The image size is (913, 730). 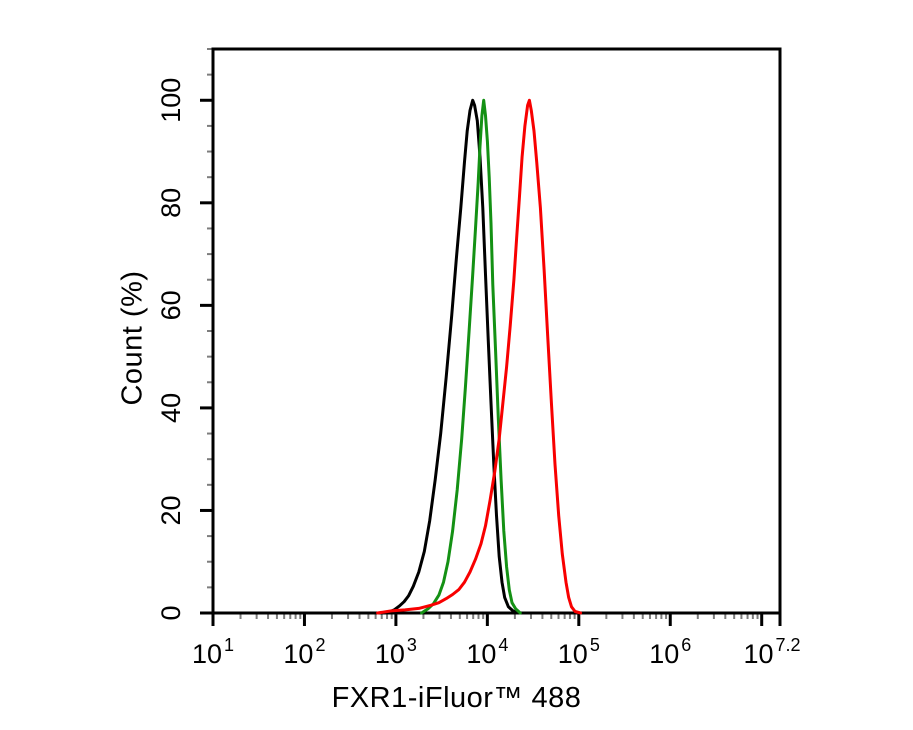 I want to click on x-tick-label: 10 5, so click(x=579, y=652).